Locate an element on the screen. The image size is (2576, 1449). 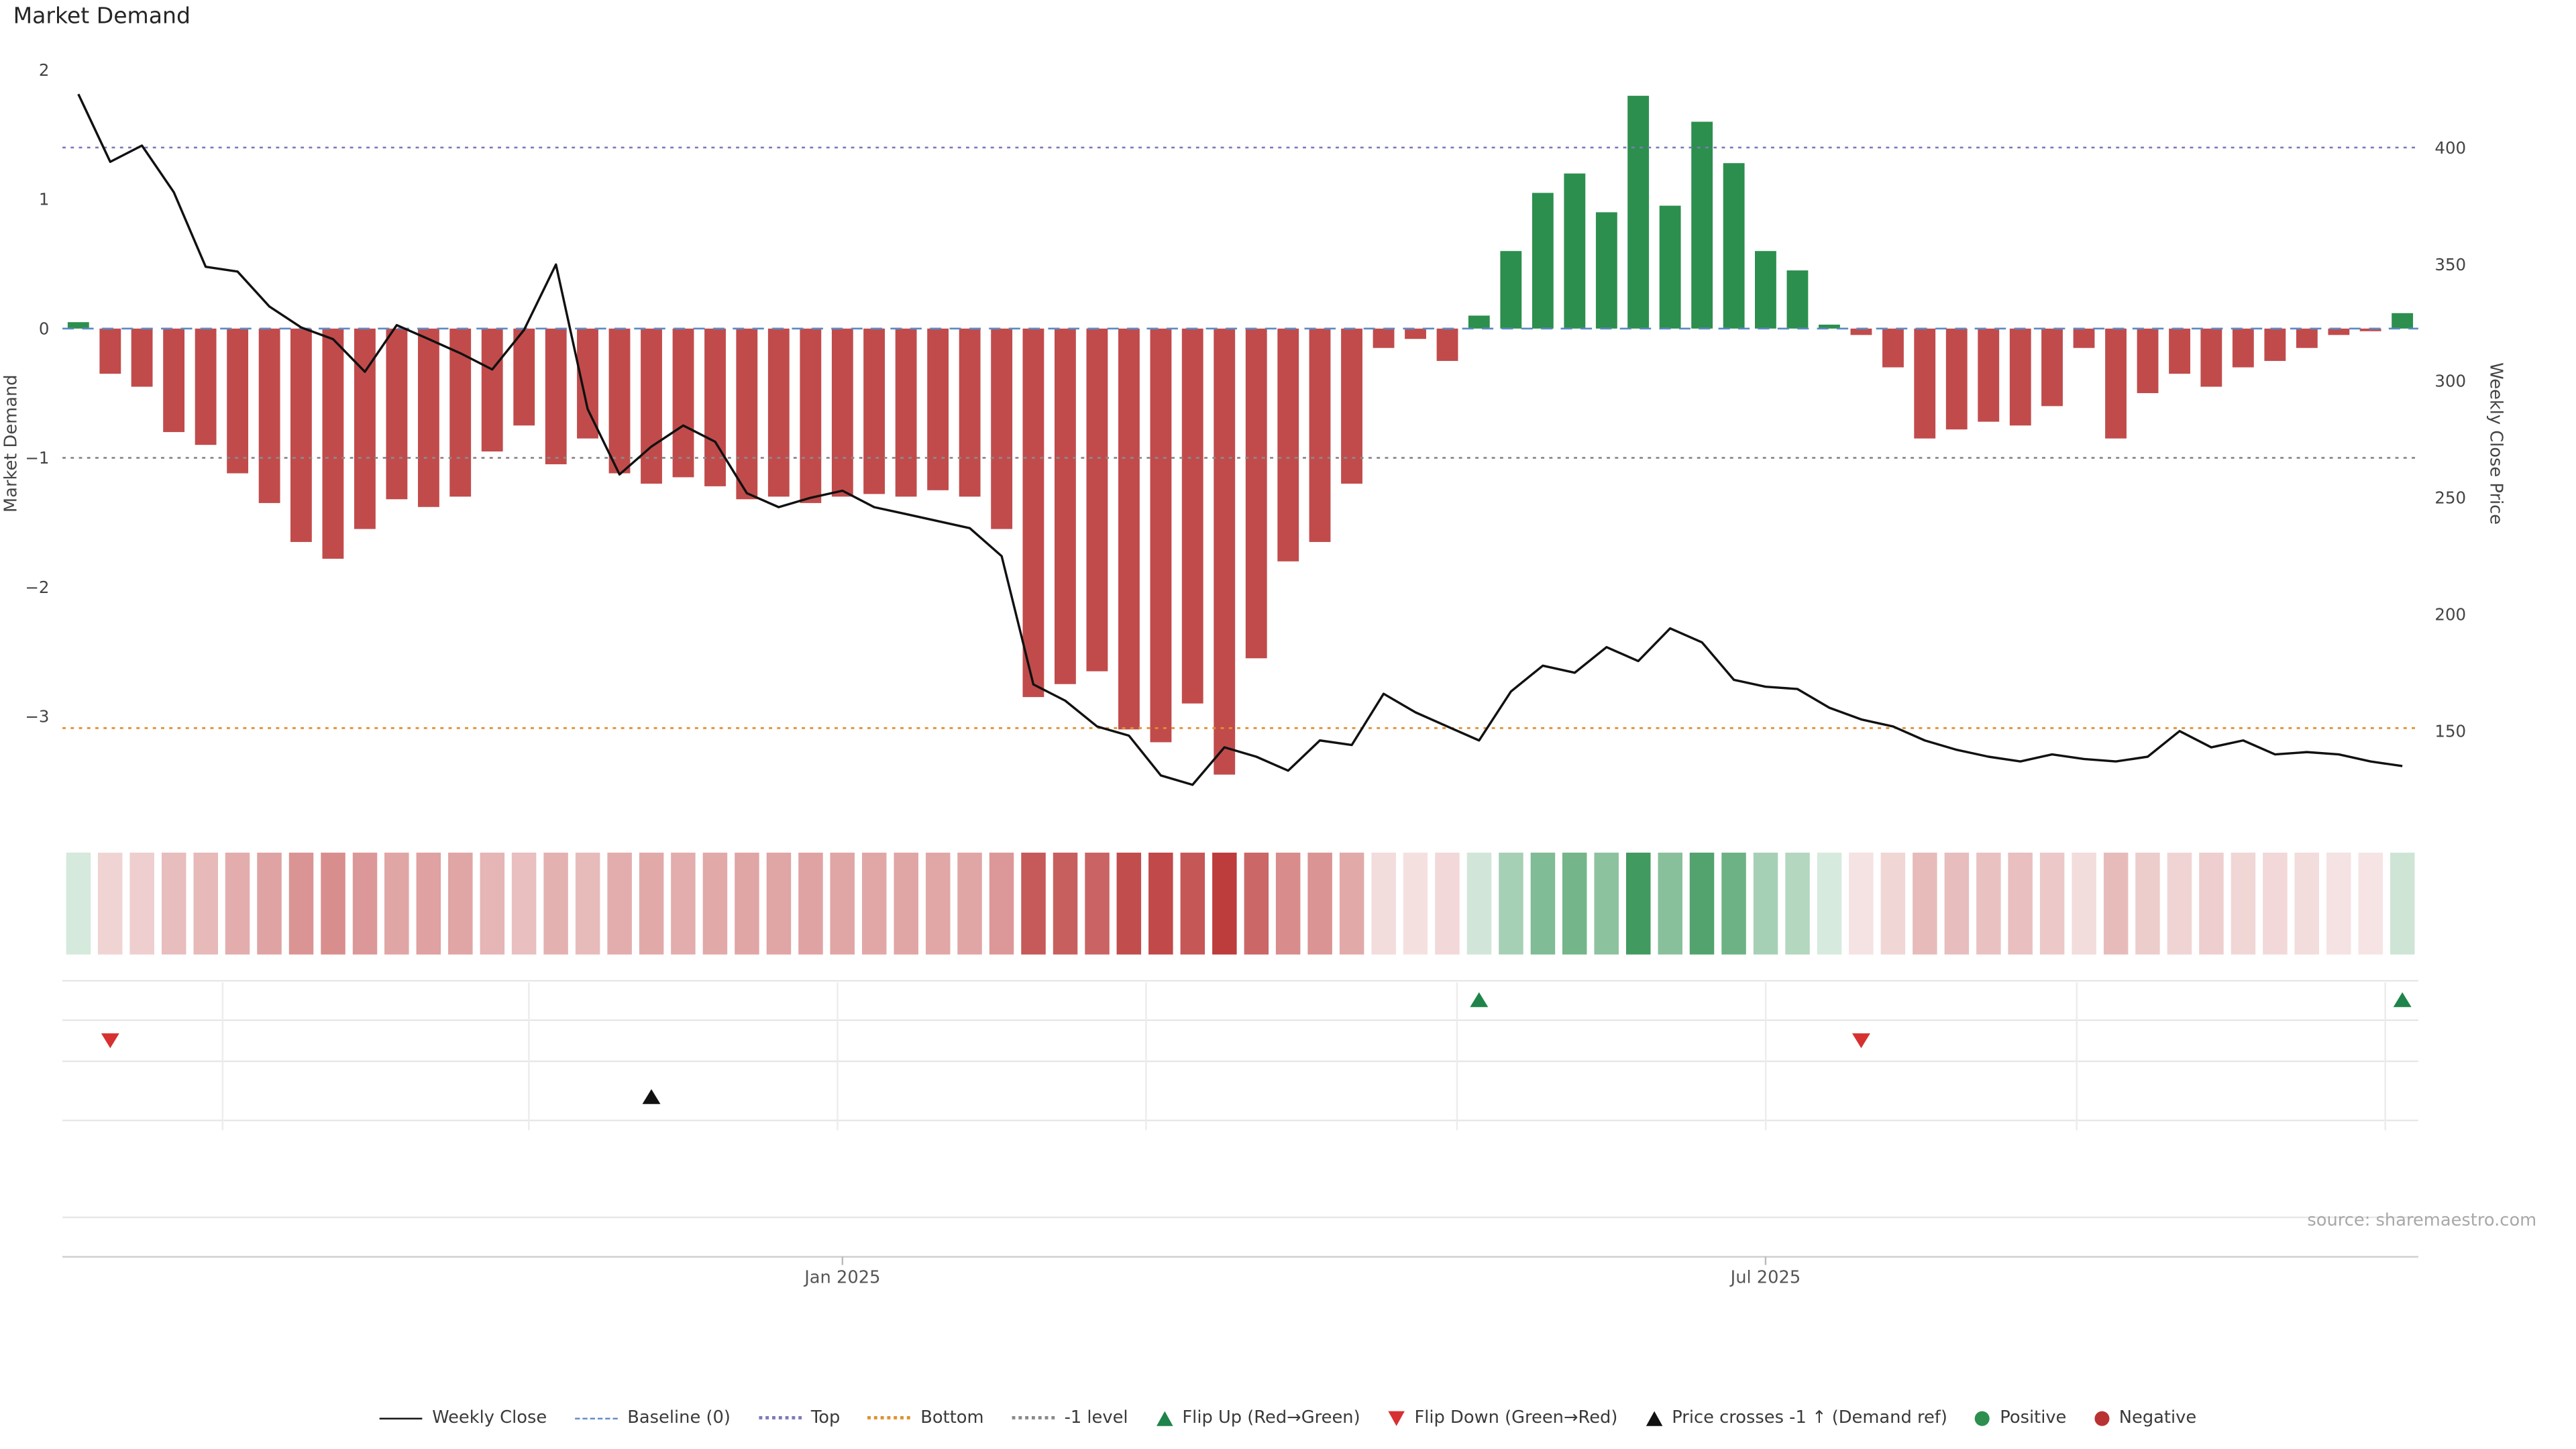
right-axis-tick: 300 is located at coordinates (2450, 381).